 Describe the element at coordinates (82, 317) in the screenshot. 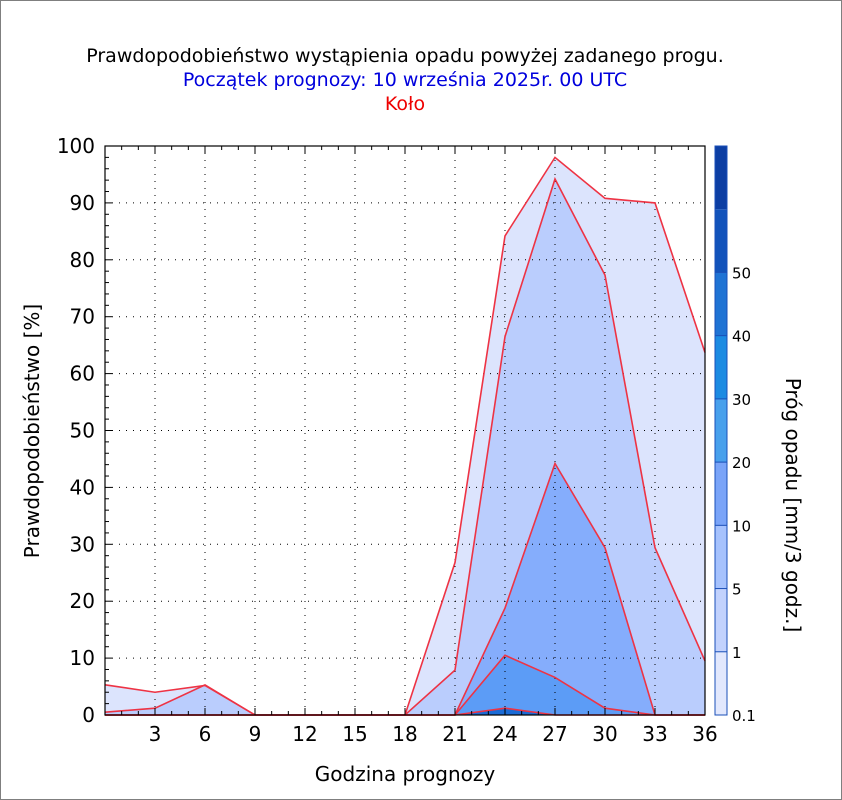

I see `y-tick-label: 70` at that location.